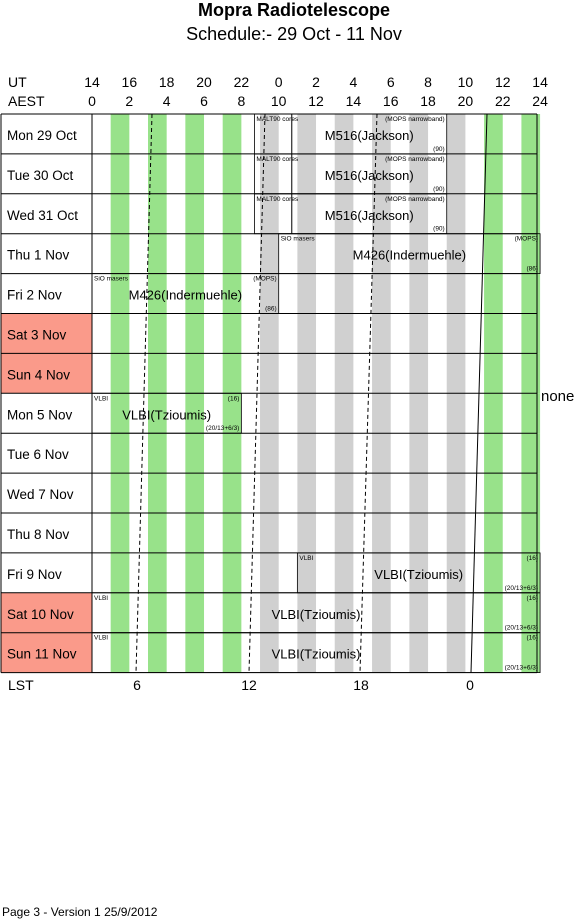 The width and height of the screenshot is (588, 919). I want to click on ut-tick-label: 0, so click(278, 82).